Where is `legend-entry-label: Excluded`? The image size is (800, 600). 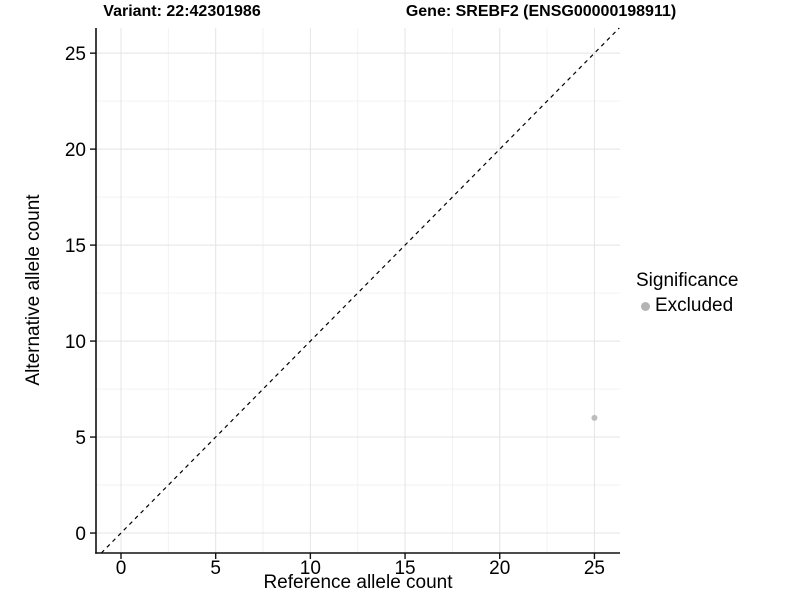
legend-entry-label: Excluded is located at coordinates (694, 305).